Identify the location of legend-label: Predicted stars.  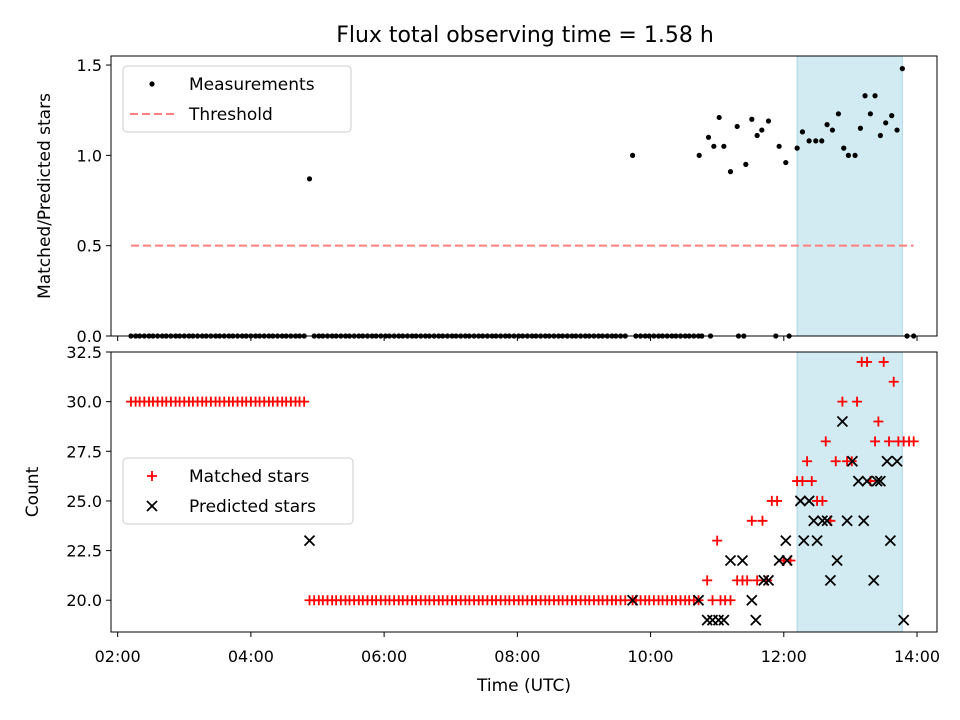
(252, 507).